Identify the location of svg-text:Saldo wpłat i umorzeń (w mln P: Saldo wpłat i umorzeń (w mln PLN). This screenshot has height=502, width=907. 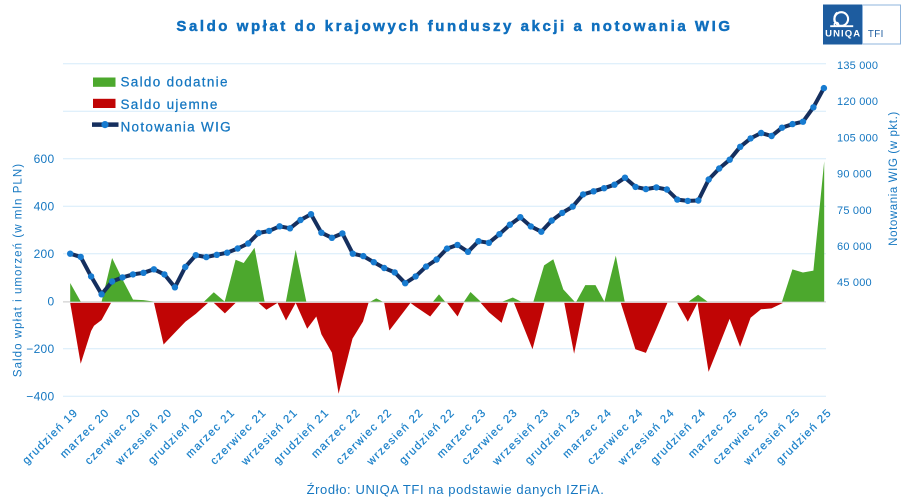
(18, 270).